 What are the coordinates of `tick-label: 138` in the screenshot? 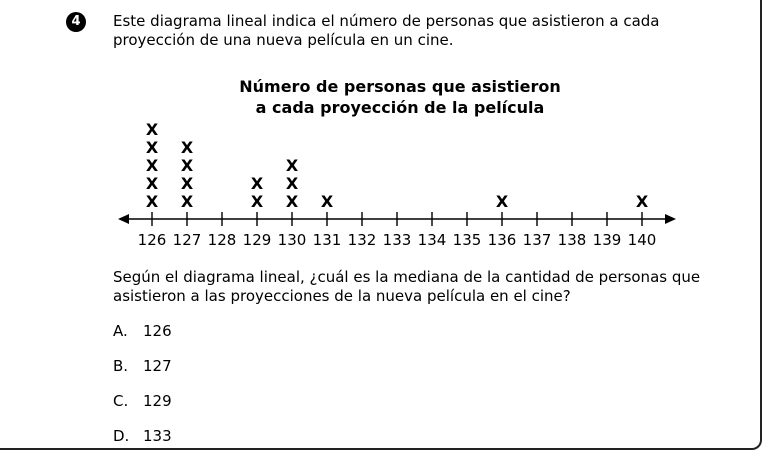 It's located at (572, 240).